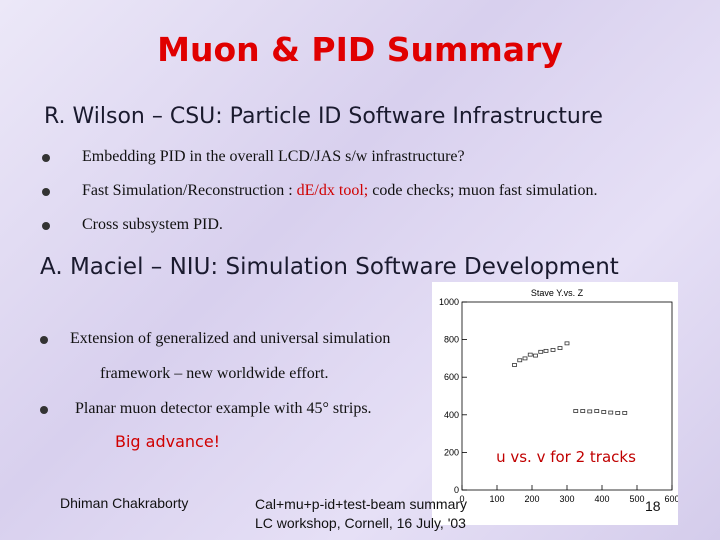 The image size is (720, 540). I want to click on page-number: 18, so click(653, 506).